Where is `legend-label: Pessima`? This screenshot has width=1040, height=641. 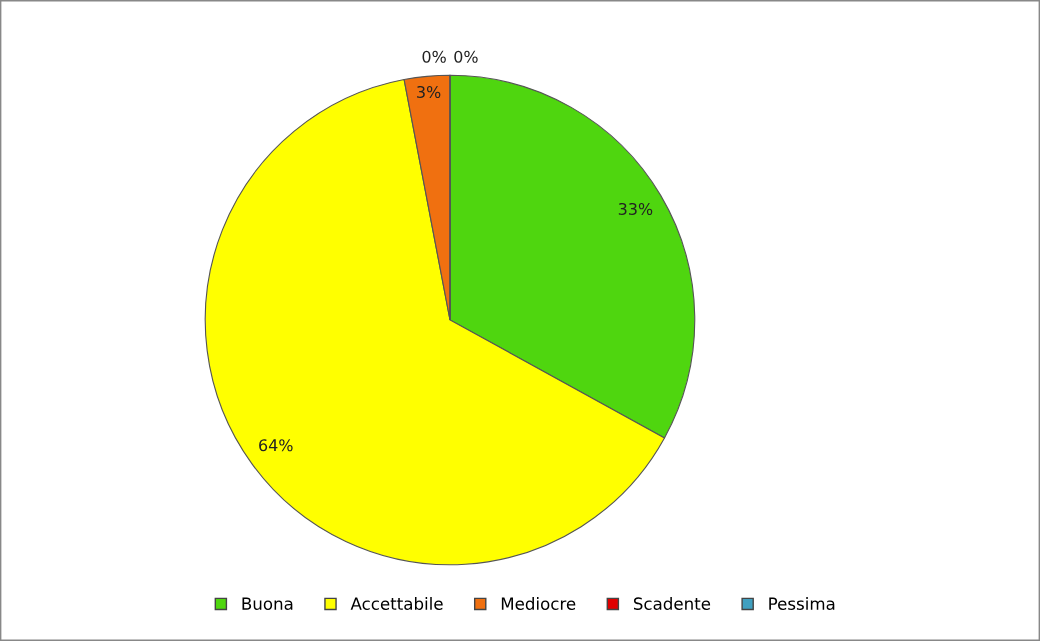
legend-label: Pessima is located at coordinates (802, 603).